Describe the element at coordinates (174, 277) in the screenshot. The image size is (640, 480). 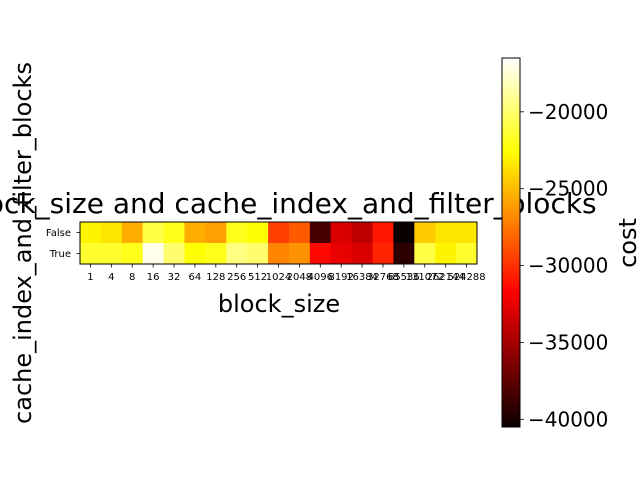
I see `x-tick-label: 32` at that location.